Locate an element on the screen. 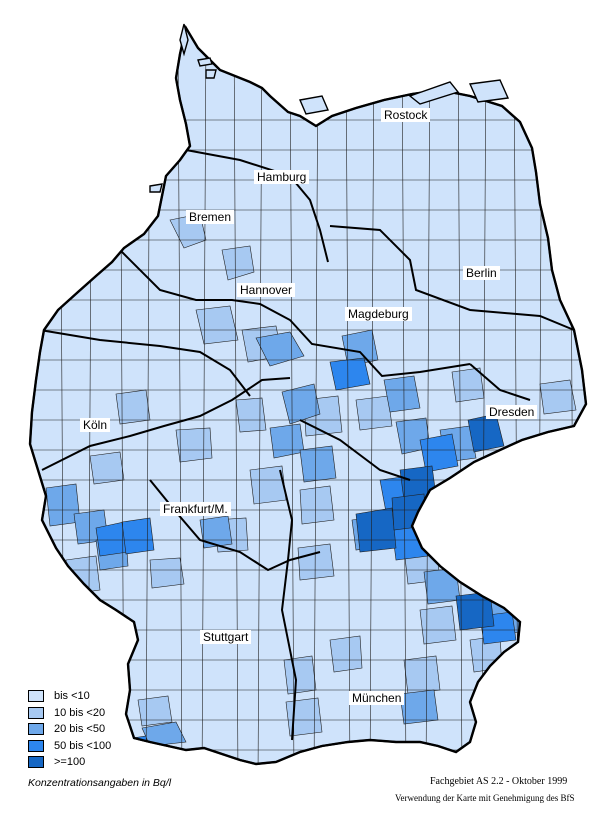  credit-line: Fachgebiet AS 2.2 - Oktober 1999 is located at coordinates (499, 781).